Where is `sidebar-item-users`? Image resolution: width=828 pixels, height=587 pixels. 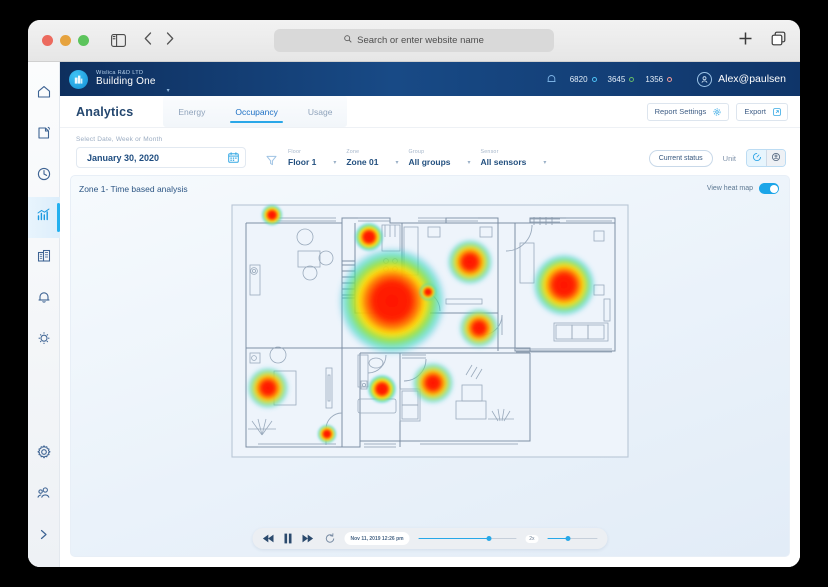 sidebar-item-users is located at coordinates (44, 495).